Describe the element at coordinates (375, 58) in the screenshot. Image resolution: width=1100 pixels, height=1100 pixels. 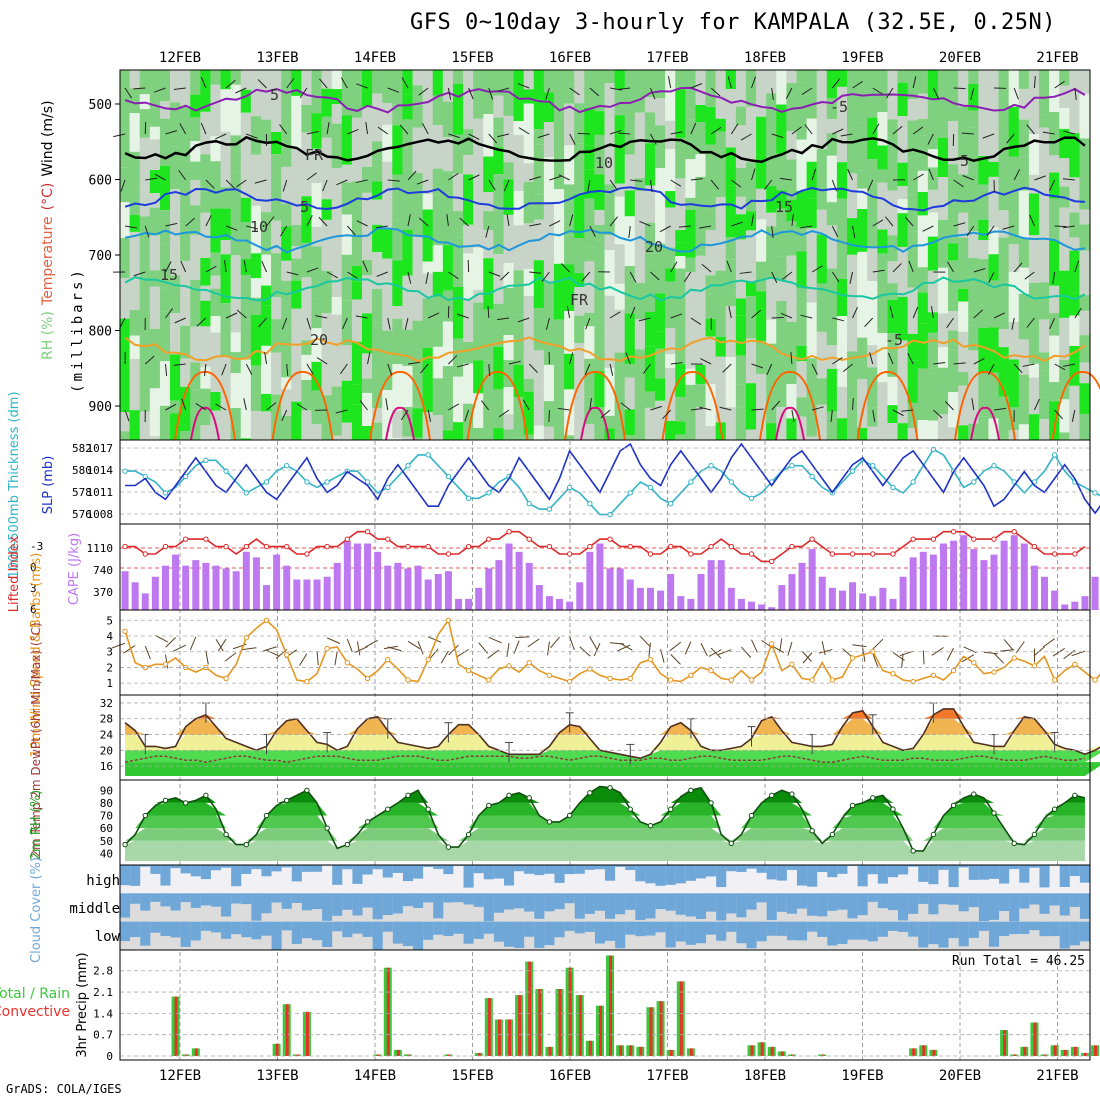
I see `date-label-top: 14FEB` at that location.